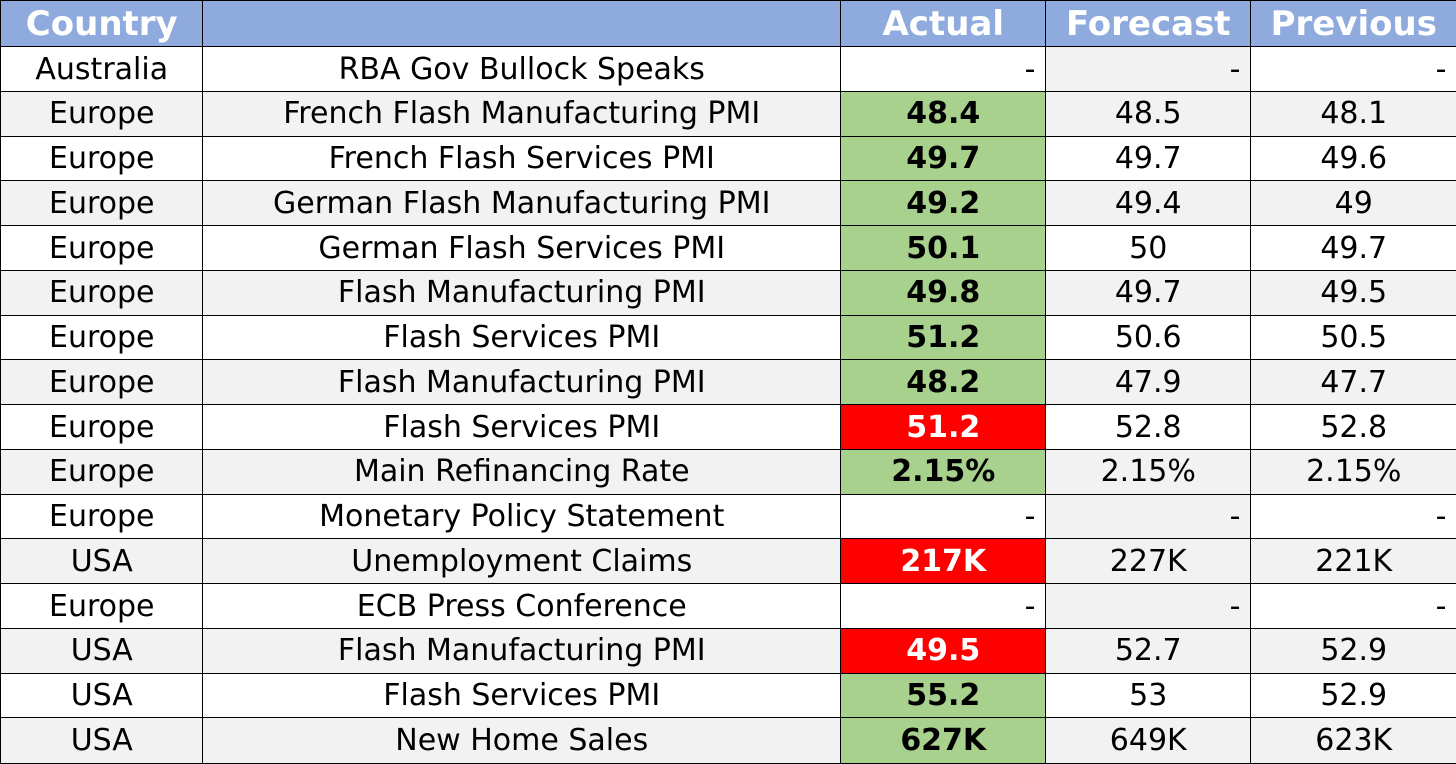 This screenshot has width=1456, height=764. What do you see at coordinates (943, 292) in the screenshot?
I see `actual-cell: 49.8` at bounding box center [943, 292].